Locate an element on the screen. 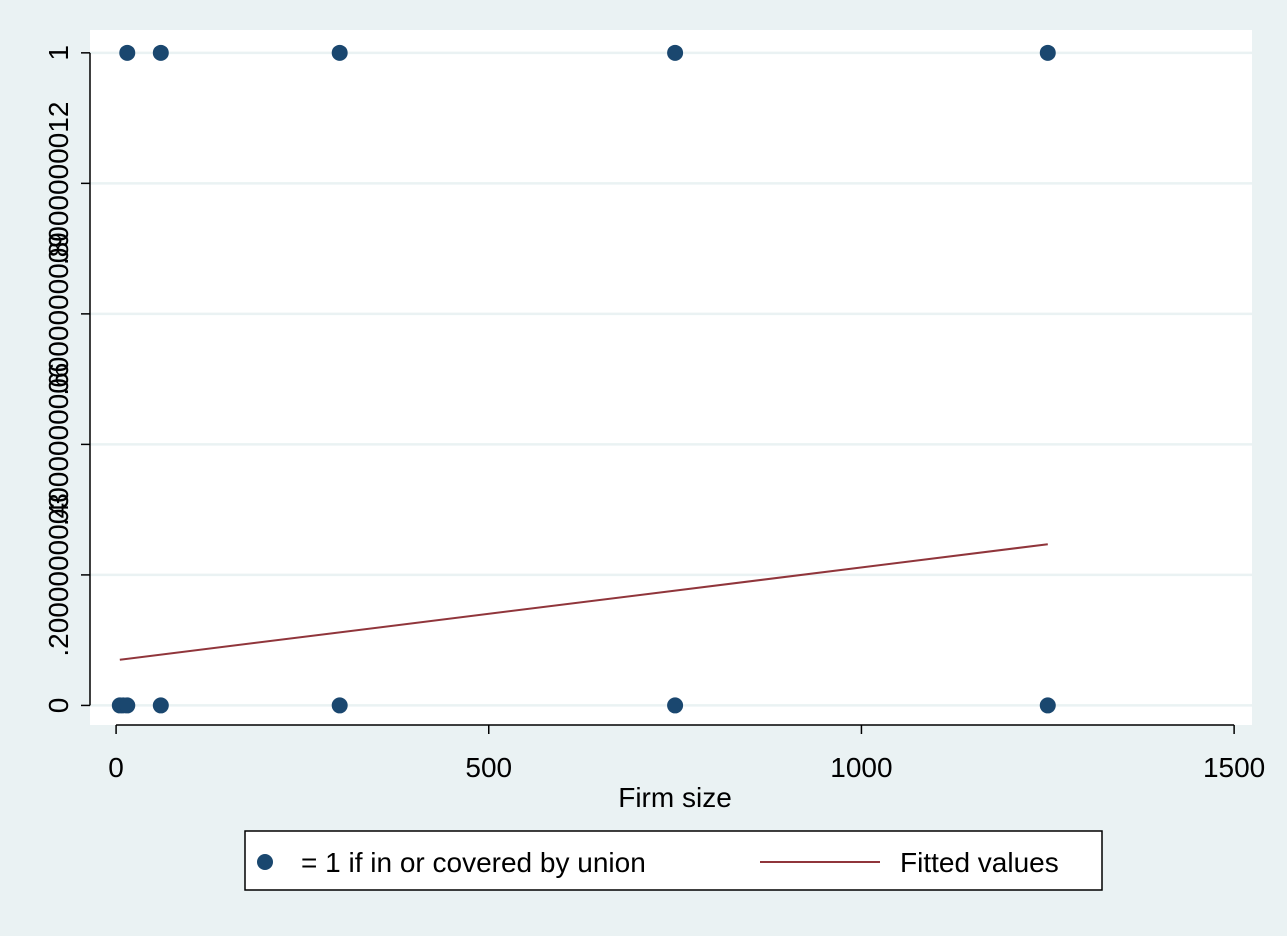 This screenshot has width=1287, height=936. x-tick-label: 1500 is located at coordinates (1234, 767).